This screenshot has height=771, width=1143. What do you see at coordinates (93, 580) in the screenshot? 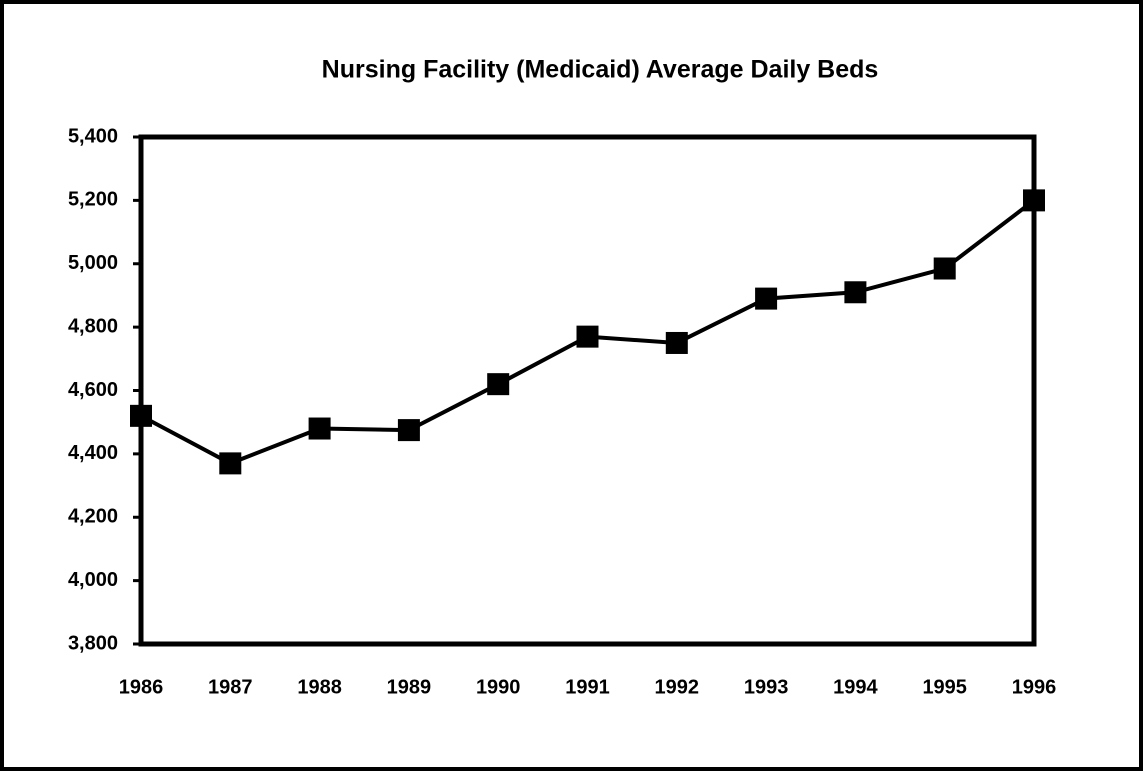
I see `y-tick-label: 4,000` at bounding box center [93, 580].